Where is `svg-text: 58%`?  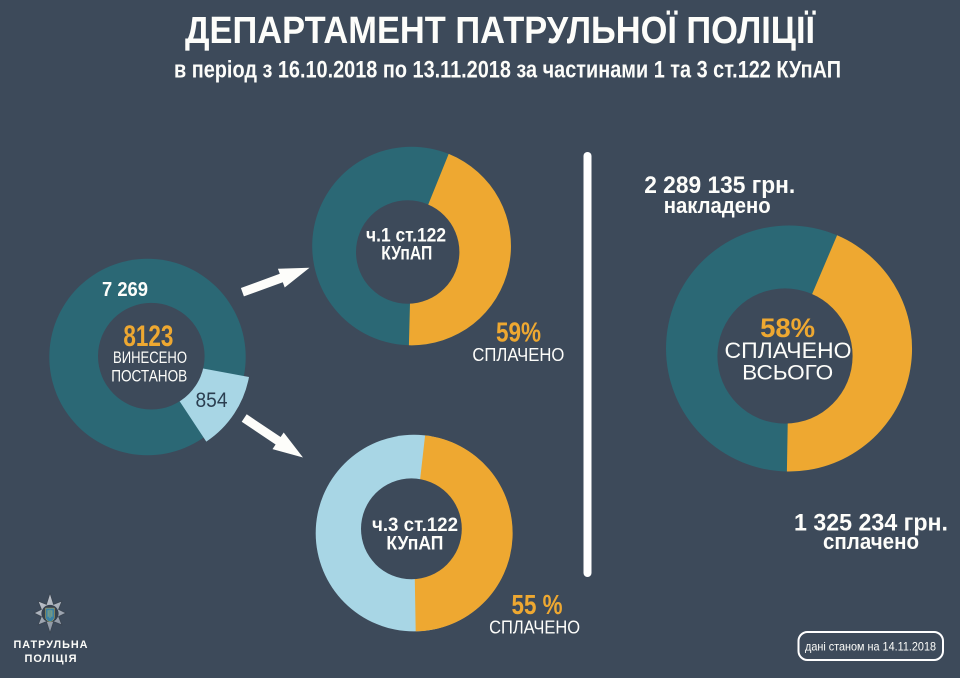
svg-text: 58% is located at coordinates (787, 328).